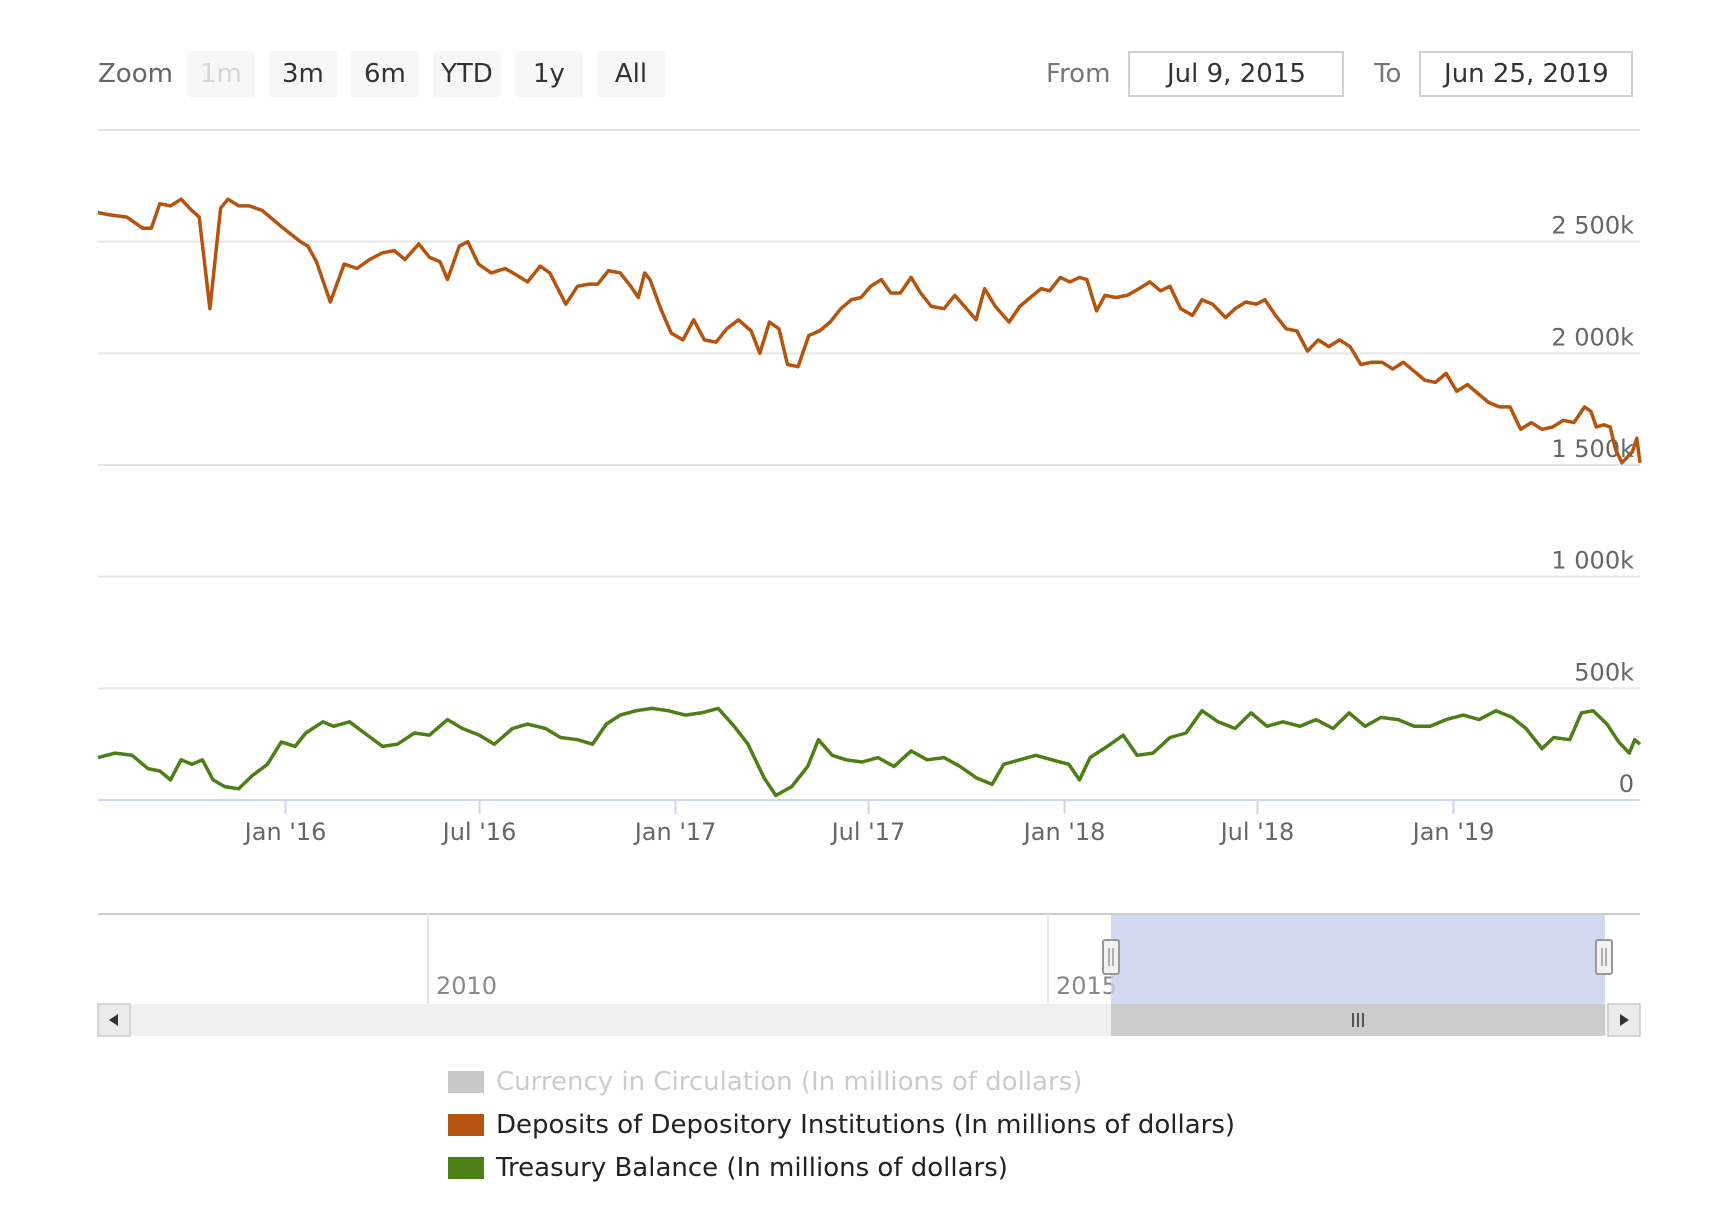 The image size is (1730, 1207). I want to click on zoom-ytd-button: YTD, so click(466, 74).